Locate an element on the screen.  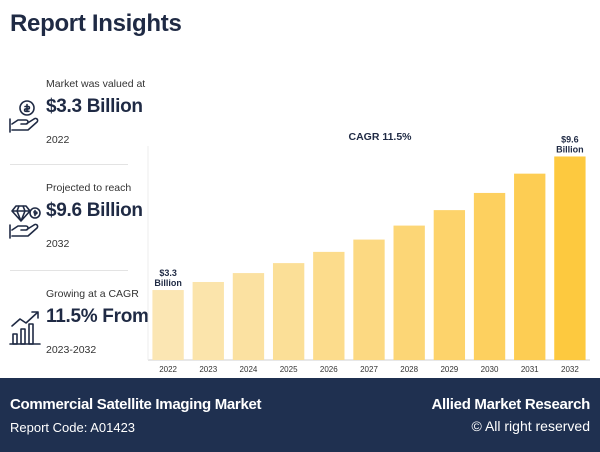
tick-label: 2028 is located at coordinates (409, 369).